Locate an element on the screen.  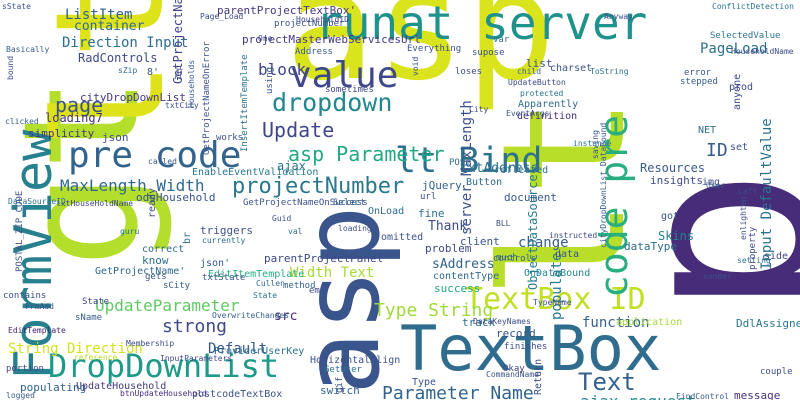
cloud-word: Thank is located at coordinates (448, 226).